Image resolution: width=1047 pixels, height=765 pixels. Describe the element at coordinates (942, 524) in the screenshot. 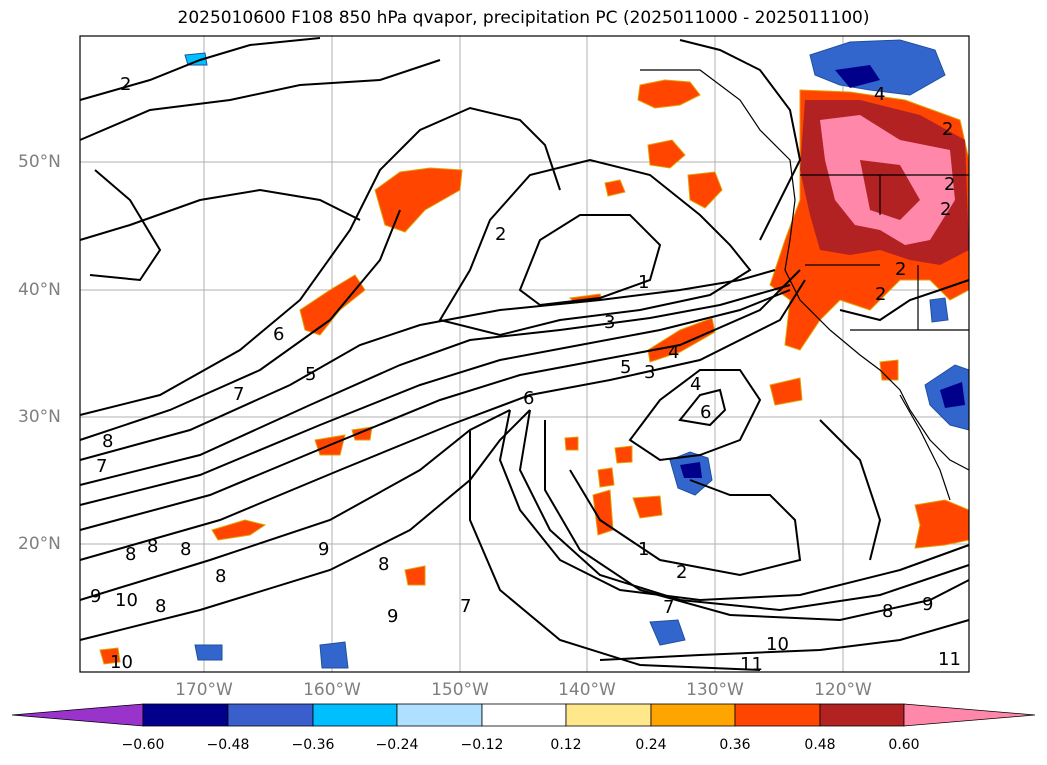

I see `precip-patch-baja` at that location.